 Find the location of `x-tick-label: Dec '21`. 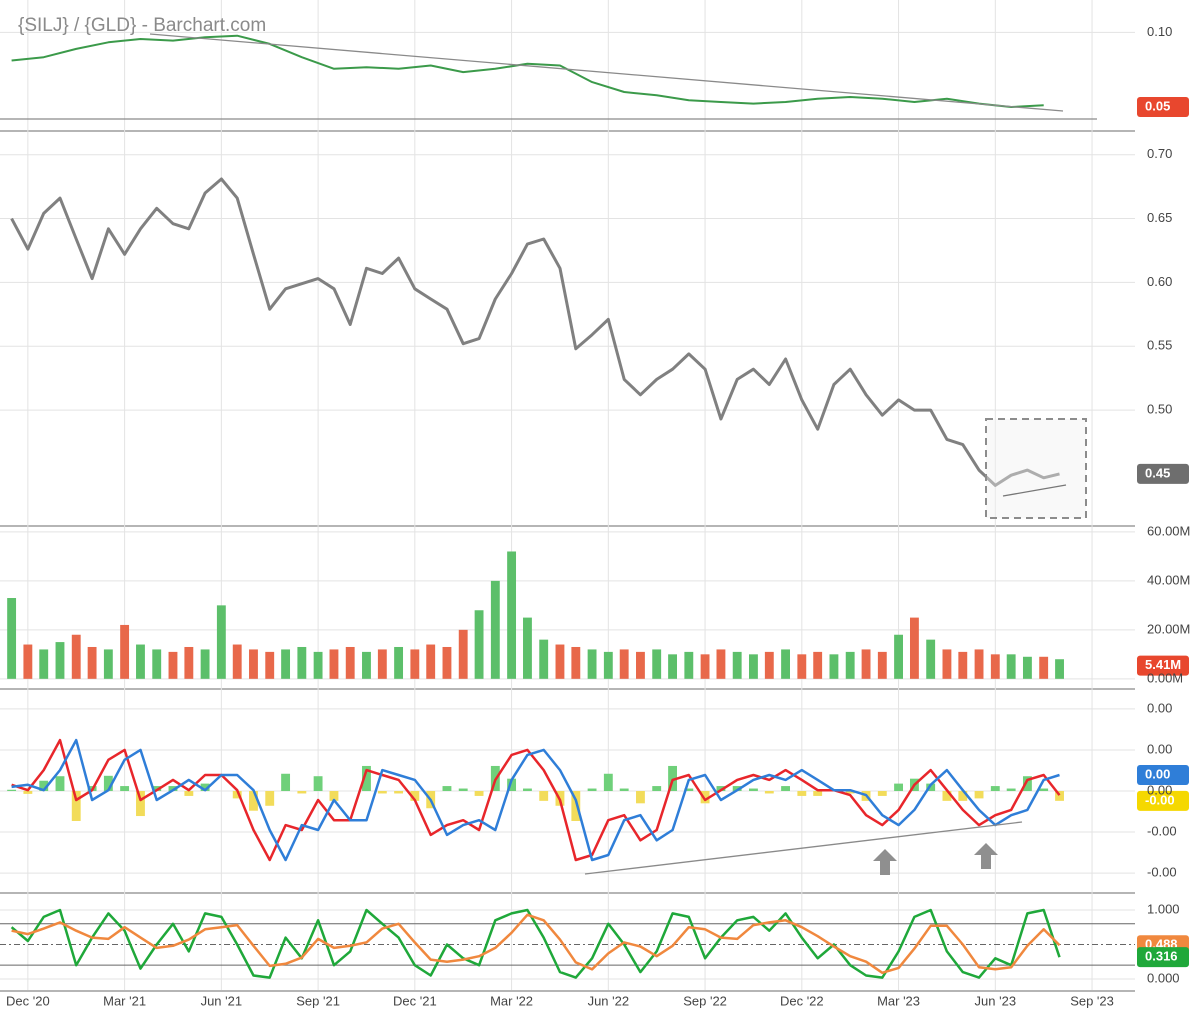

x-tick-label: Dec '21 is located at coordinates (415, 1000).